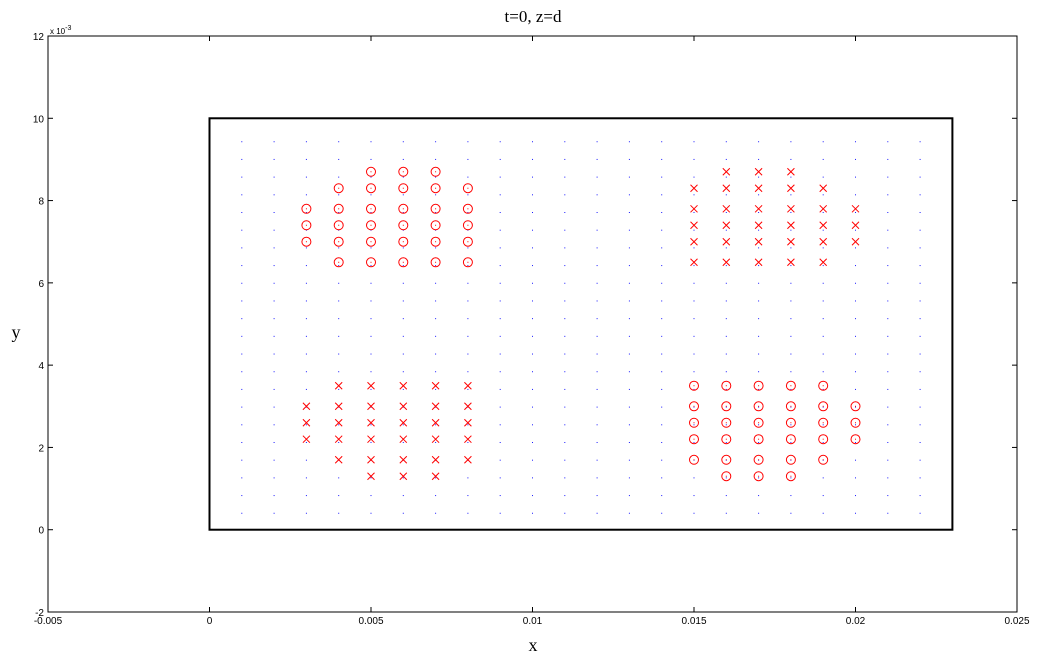  I want to click on series-1-circle-markers, so click(387, 217).